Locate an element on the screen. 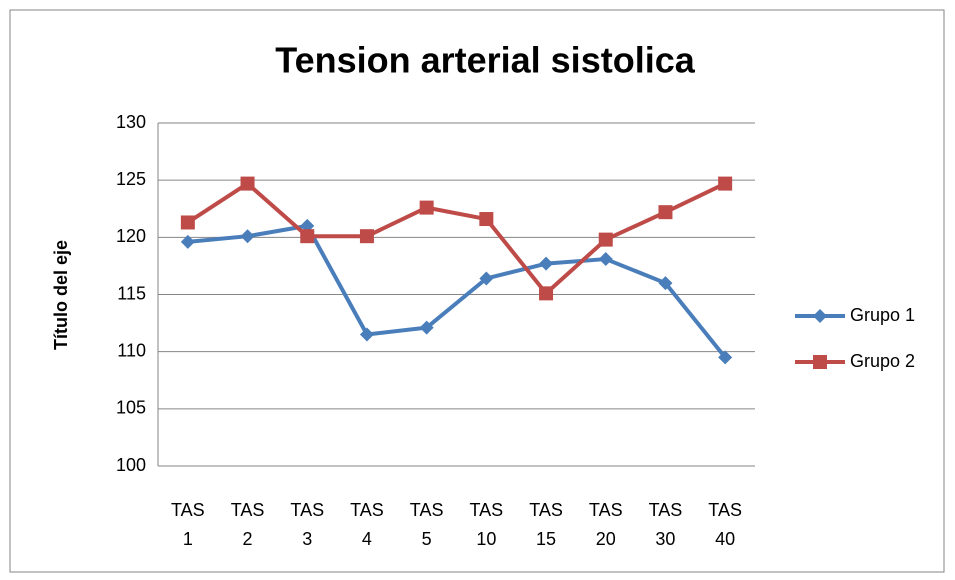 The image size is (955, 580). x-tick-label: TAS 30 is located at coordinates (665, 524).